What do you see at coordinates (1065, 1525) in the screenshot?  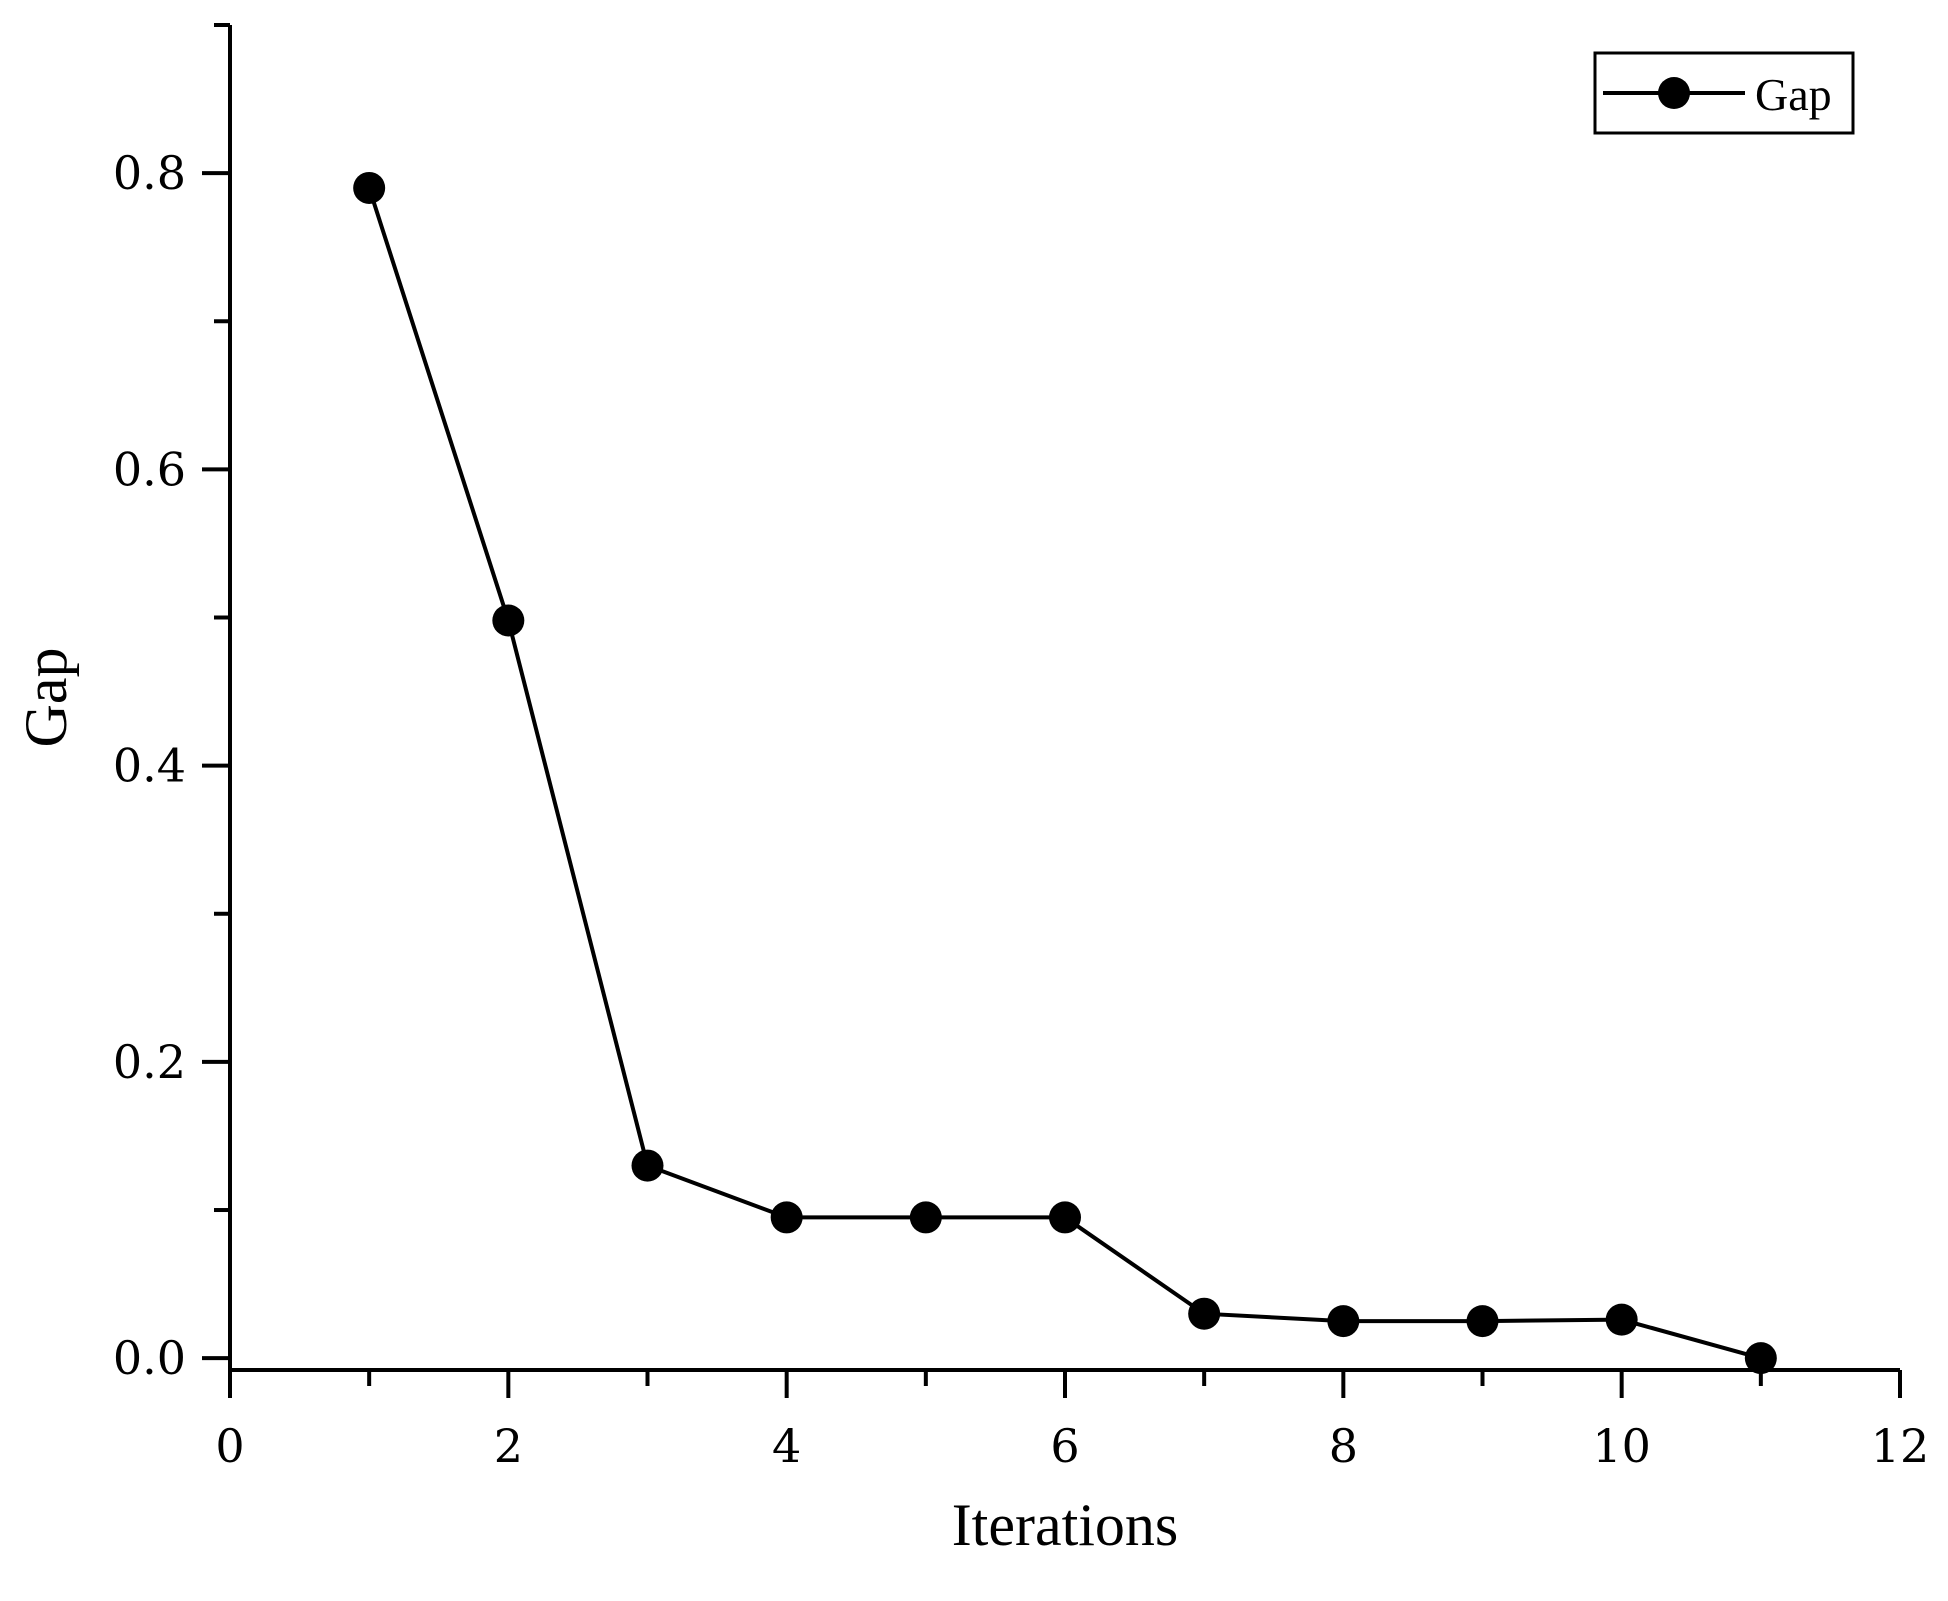 I see `x-axis-title: Iterations` at bounding box center [1065, 1525].